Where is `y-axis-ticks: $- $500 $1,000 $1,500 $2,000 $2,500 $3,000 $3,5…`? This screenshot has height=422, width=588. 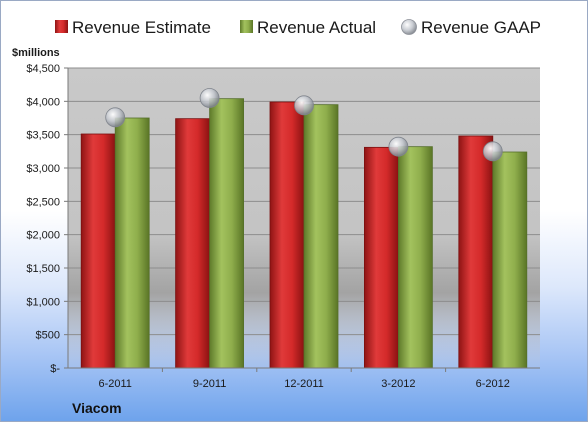 y-axis-ticks: $- $500 $1,000 $1,500 $2,000 $2,500 $3,000 $3,5… is located at coordinates (47, 219).